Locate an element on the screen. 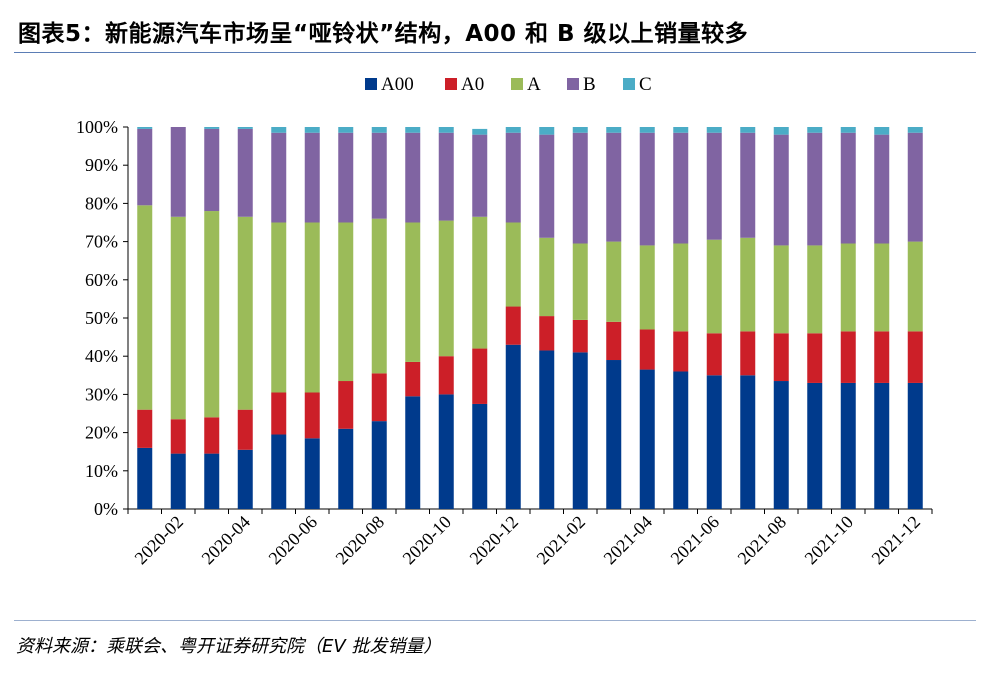 The height and width of the screenshot is (674, 1006). y-tick-label: 10% is located at coordinates (101, 471).